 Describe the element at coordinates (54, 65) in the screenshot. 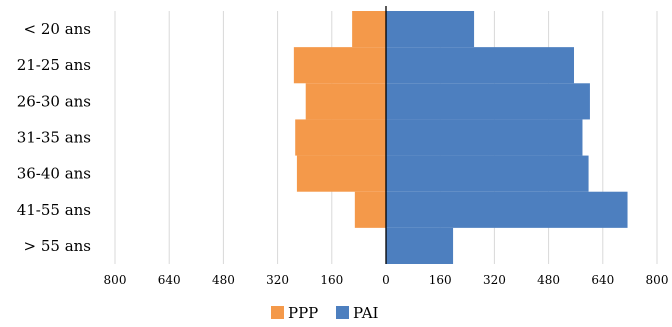

I see `category-label: 21-25 ans` at that location.